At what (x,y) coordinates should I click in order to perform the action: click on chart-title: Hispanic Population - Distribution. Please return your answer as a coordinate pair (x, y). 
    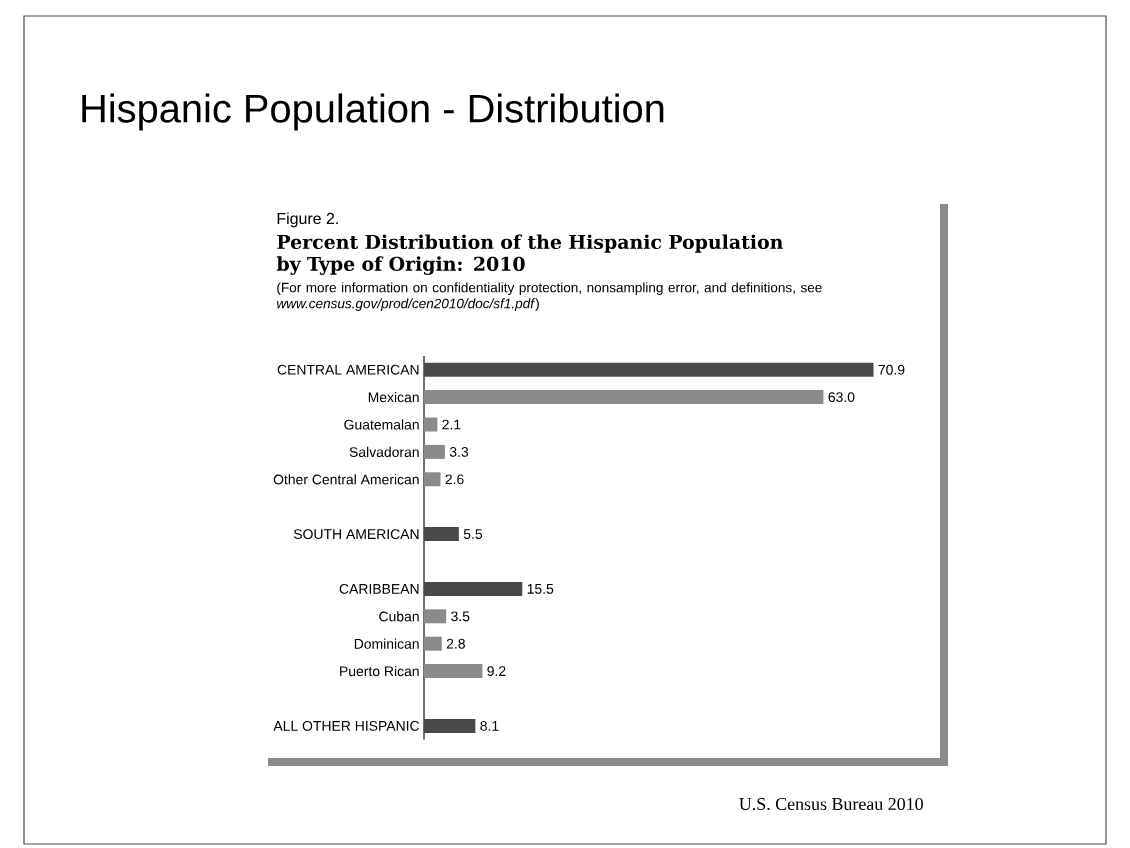
    Looking at the image, I should click on (373, 112).